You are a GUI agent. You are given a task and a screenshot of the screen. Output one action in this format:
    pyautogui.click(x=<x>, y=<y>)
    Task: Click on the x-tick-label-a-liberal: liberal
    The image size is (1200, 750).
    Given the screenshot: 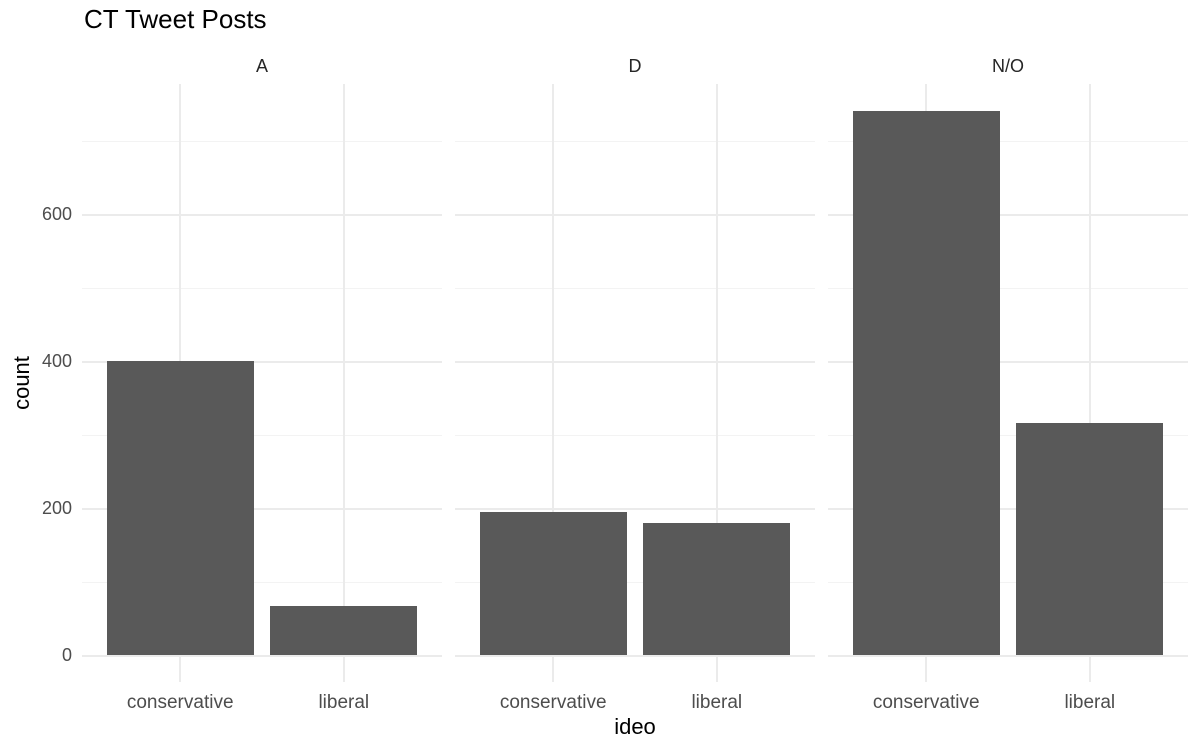 What is the action you would take?
    pyautogui.click(x=344, y=702)
    